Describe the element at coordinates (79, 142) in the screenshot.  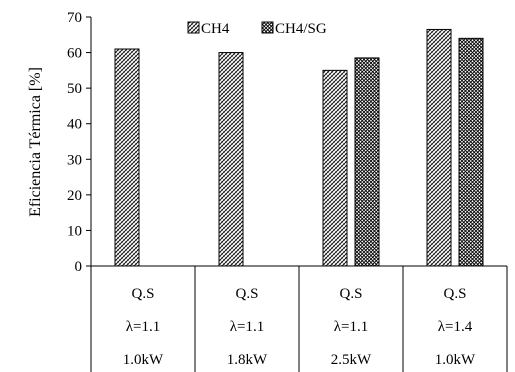
I see `y-axis-ticks: 0 10 20 30 40 50 60 70` at that location.